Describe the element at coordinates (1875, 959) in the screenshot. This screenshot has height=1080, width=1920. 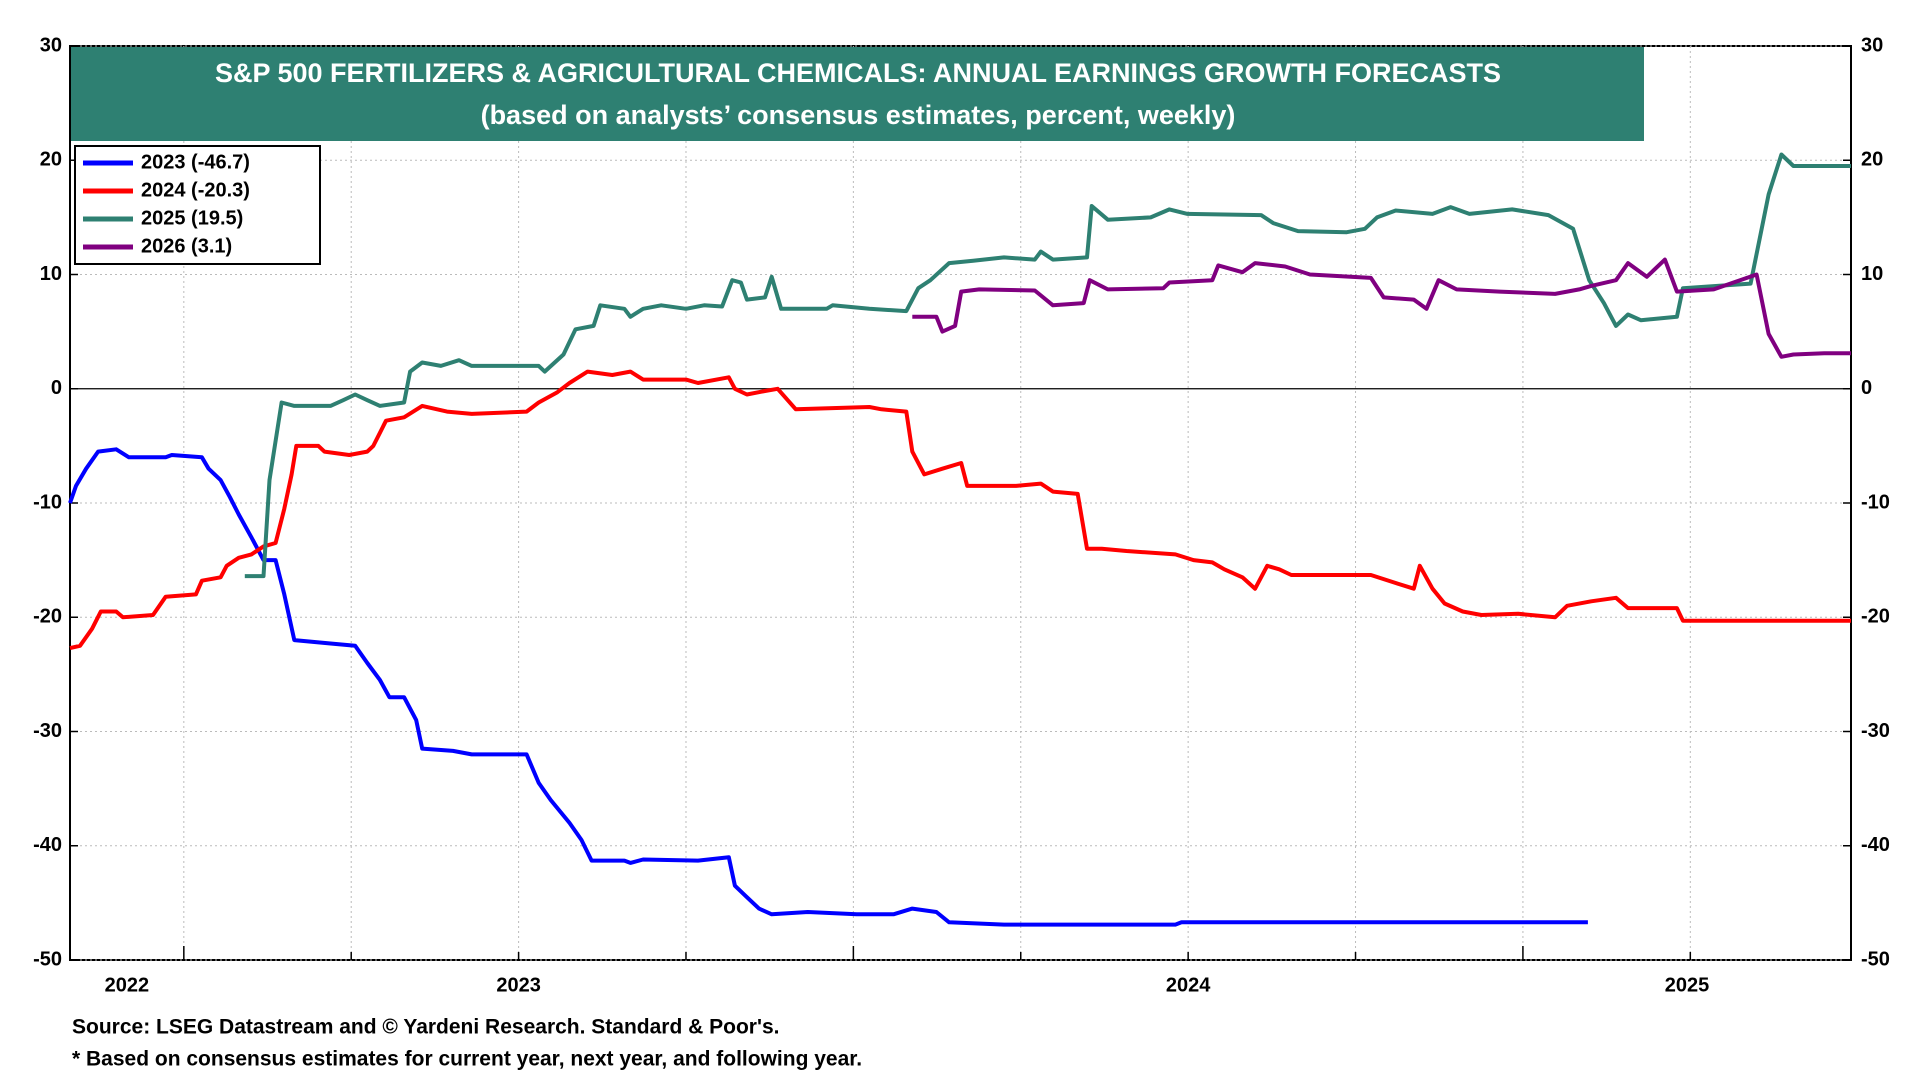
I see `y2-tick-label: -50` at that location.